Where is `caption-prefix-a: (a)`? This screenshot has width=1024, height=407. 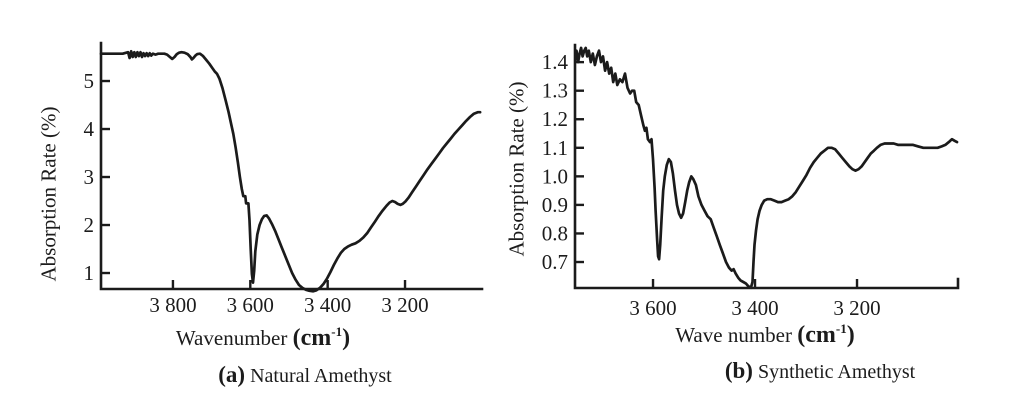
caption-prefix-a: (a) is located at coordinates (232, 374).